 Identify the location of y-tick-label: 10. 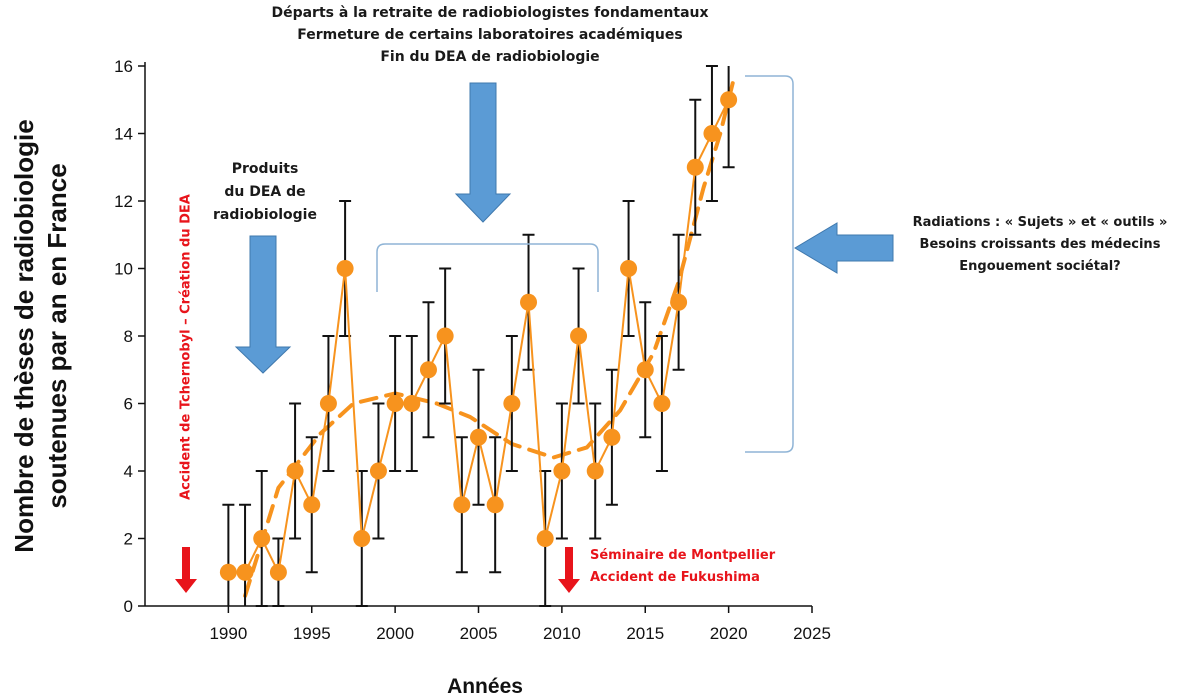
(123, 269).